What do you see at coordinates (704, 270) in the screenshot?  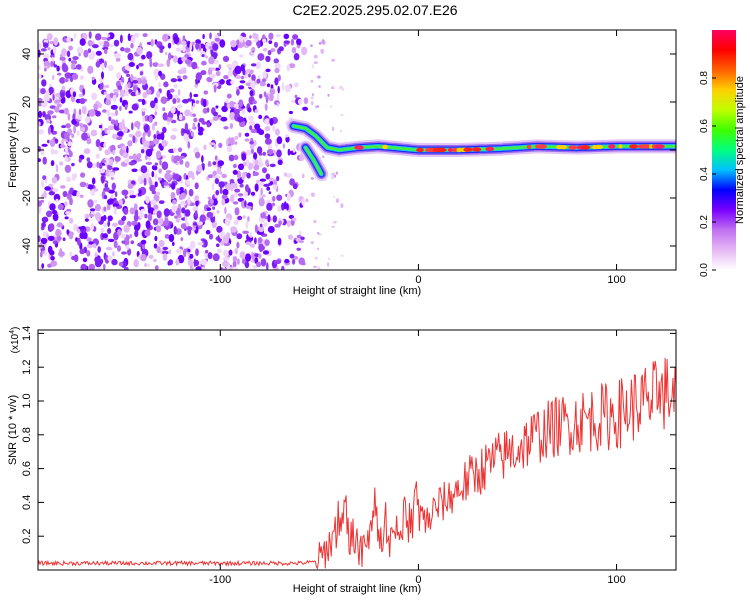 I see `colorbar-tick-label: 0.0` at bounding box center [704, 270].